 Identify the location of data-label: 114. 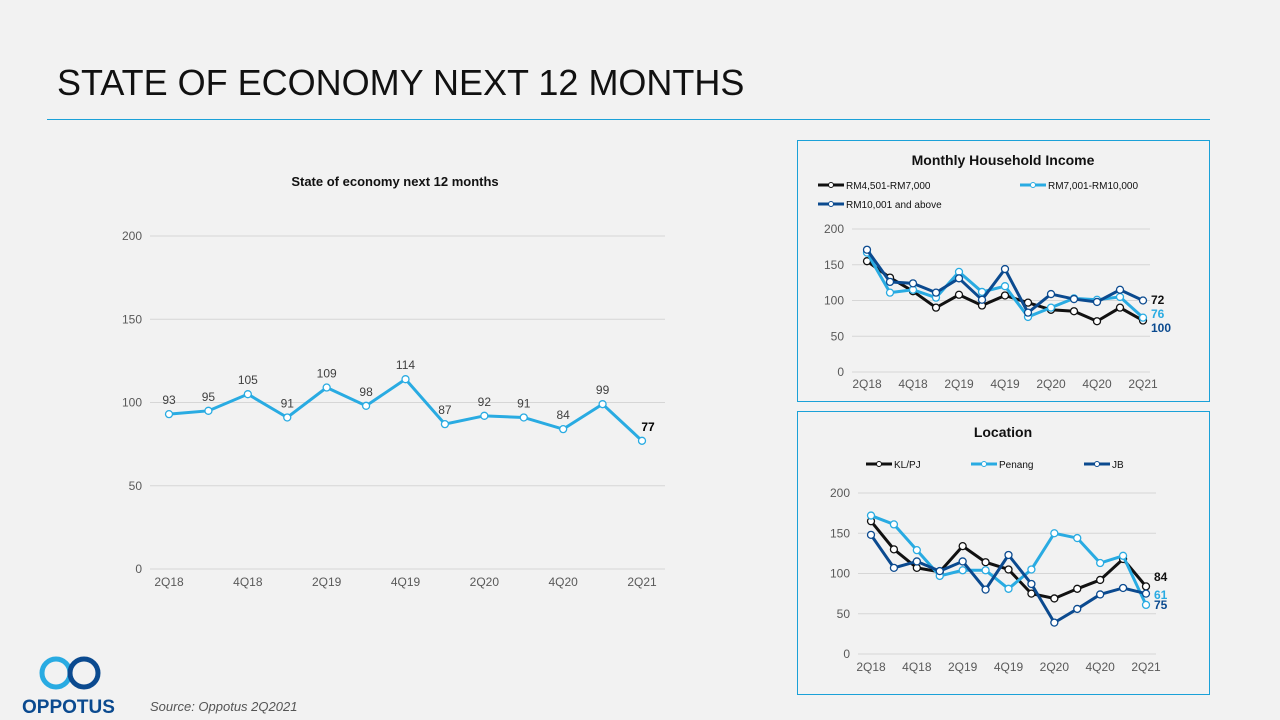
(405, 365).